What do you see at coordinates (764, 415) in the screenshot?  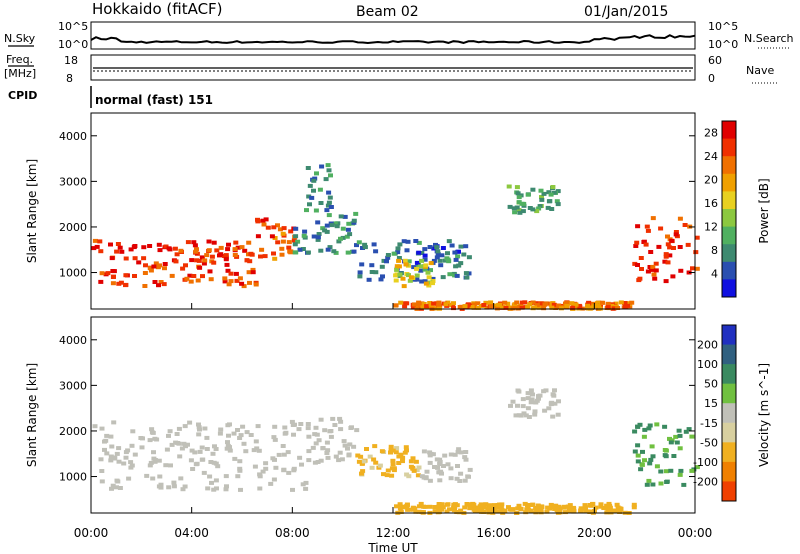 I see `velocity-colorbar-label: Velocity [m s^-1]` at bounding box center [764, 415].